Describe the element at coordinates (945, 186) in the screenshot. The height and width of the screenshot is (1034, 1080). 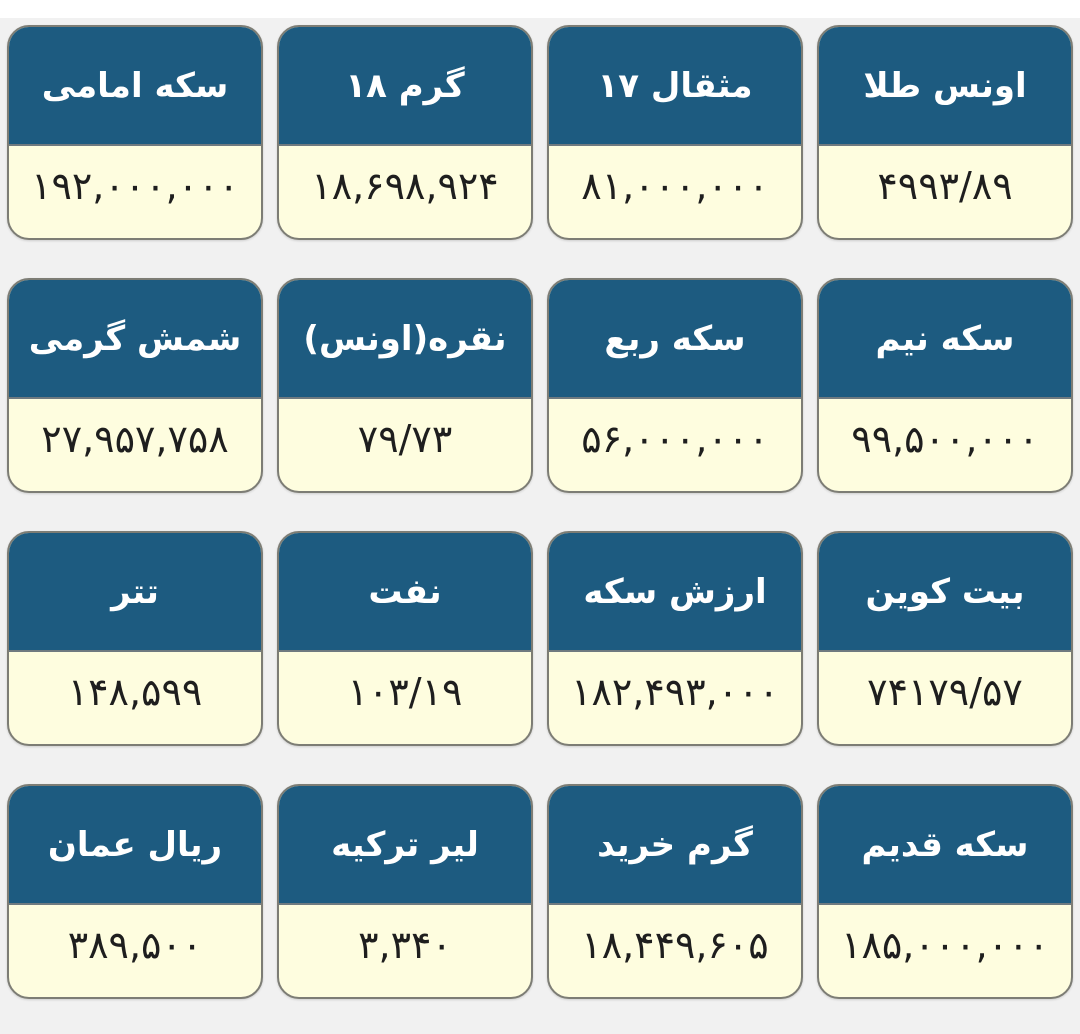
I see `price-card-value: ۴۹۹۳/۸۹` at that location.